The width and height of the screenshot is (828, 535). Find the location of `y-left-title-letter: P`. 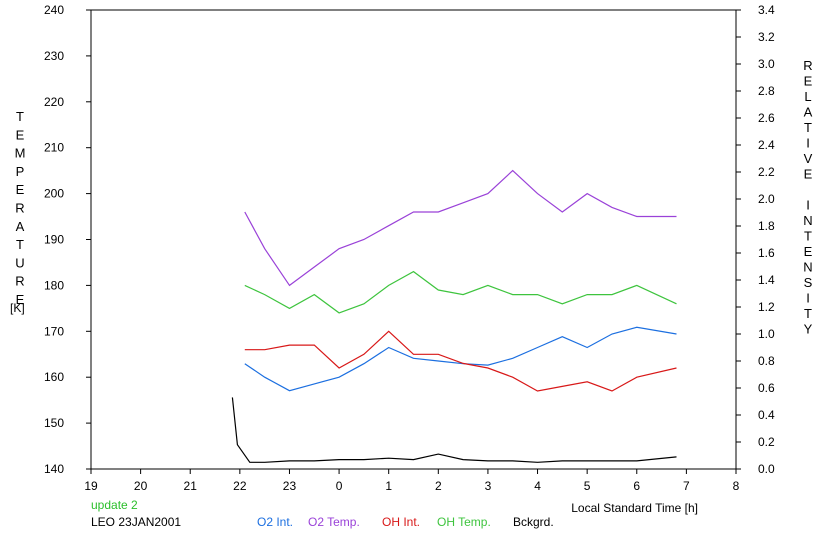

y-left-title-letter: P is located at coordinates (20, 171).